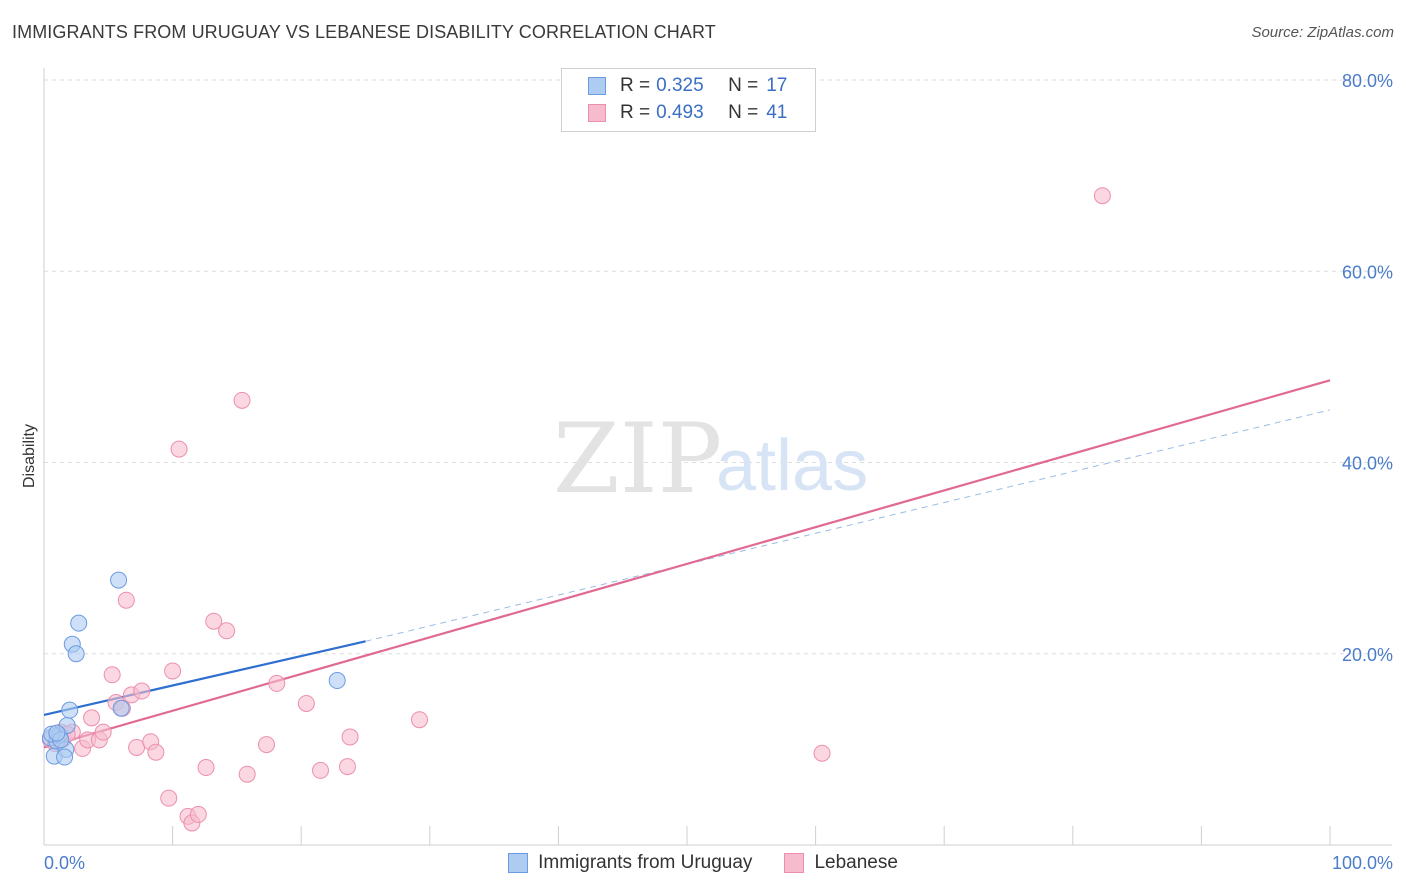 The image size is (1406, 892). What do you see at coordinates (1367, 464) in the screenshot?
I see `y-tick-label: 40.0%` at bounding box center [1367, 464].